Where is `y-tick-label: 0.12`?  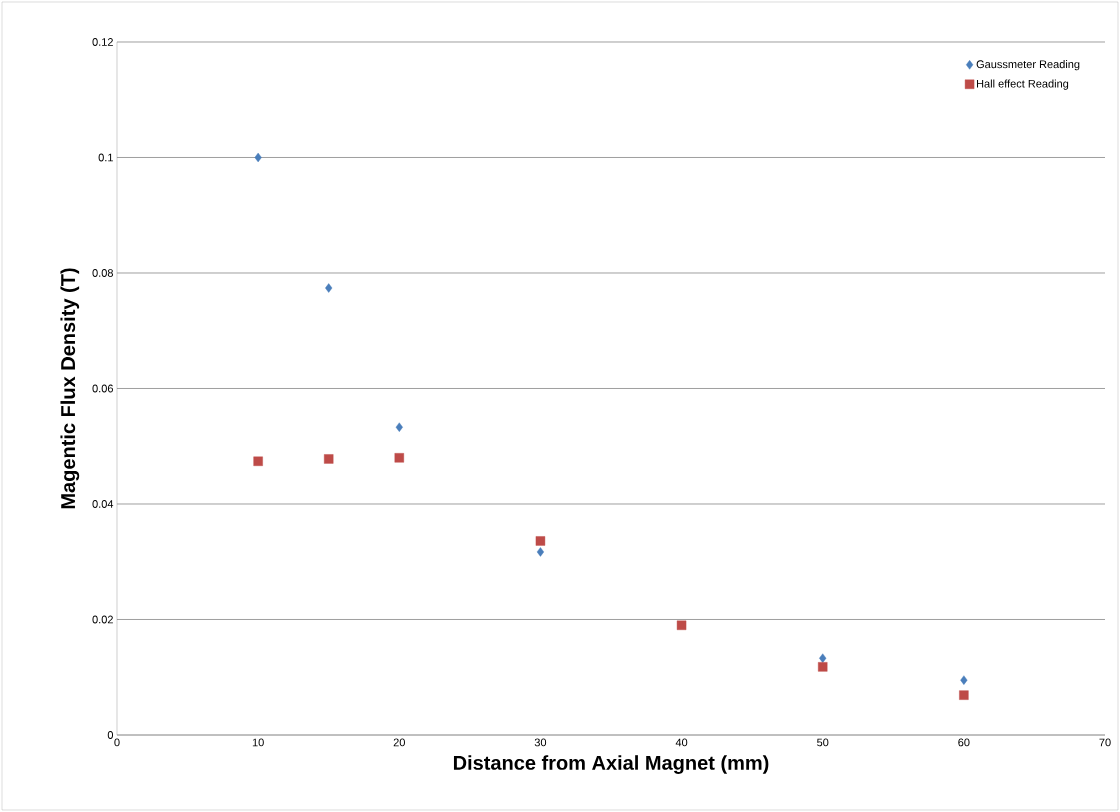 y-tick-label: 0.12 is located at coordinates (102, 42).